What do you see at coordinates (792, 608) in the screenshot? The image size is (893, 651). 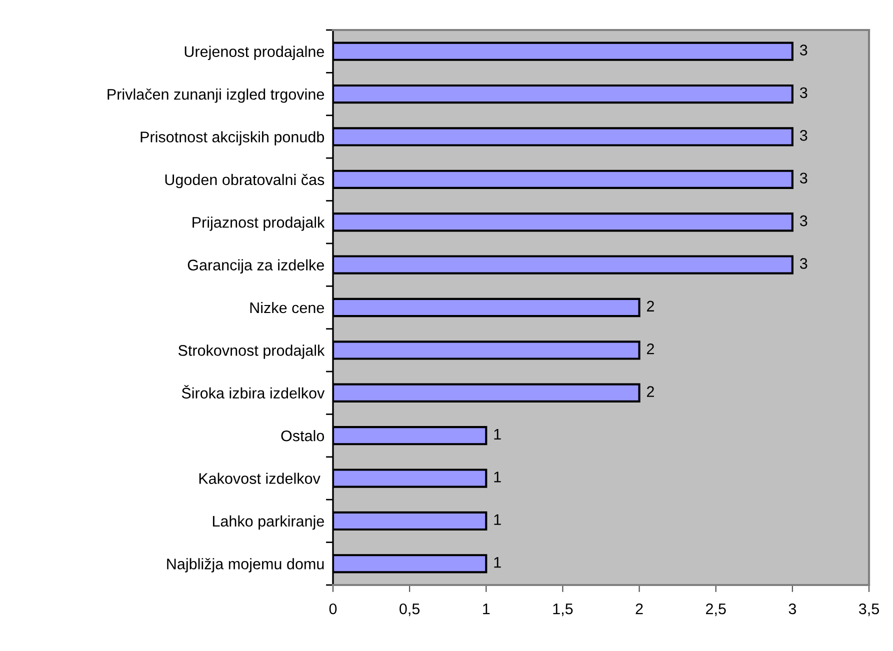 I see `x-tick-label: 3` at bounding box center [792, 608].